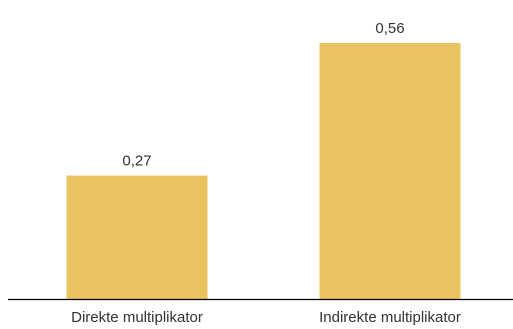 Image resolution: width=513 pixels, height=329 pixels. What do you see at coordinates (136, 161) in the screenshot?
I see `value-label-1: 0,27` at bounding box center [136, 161].